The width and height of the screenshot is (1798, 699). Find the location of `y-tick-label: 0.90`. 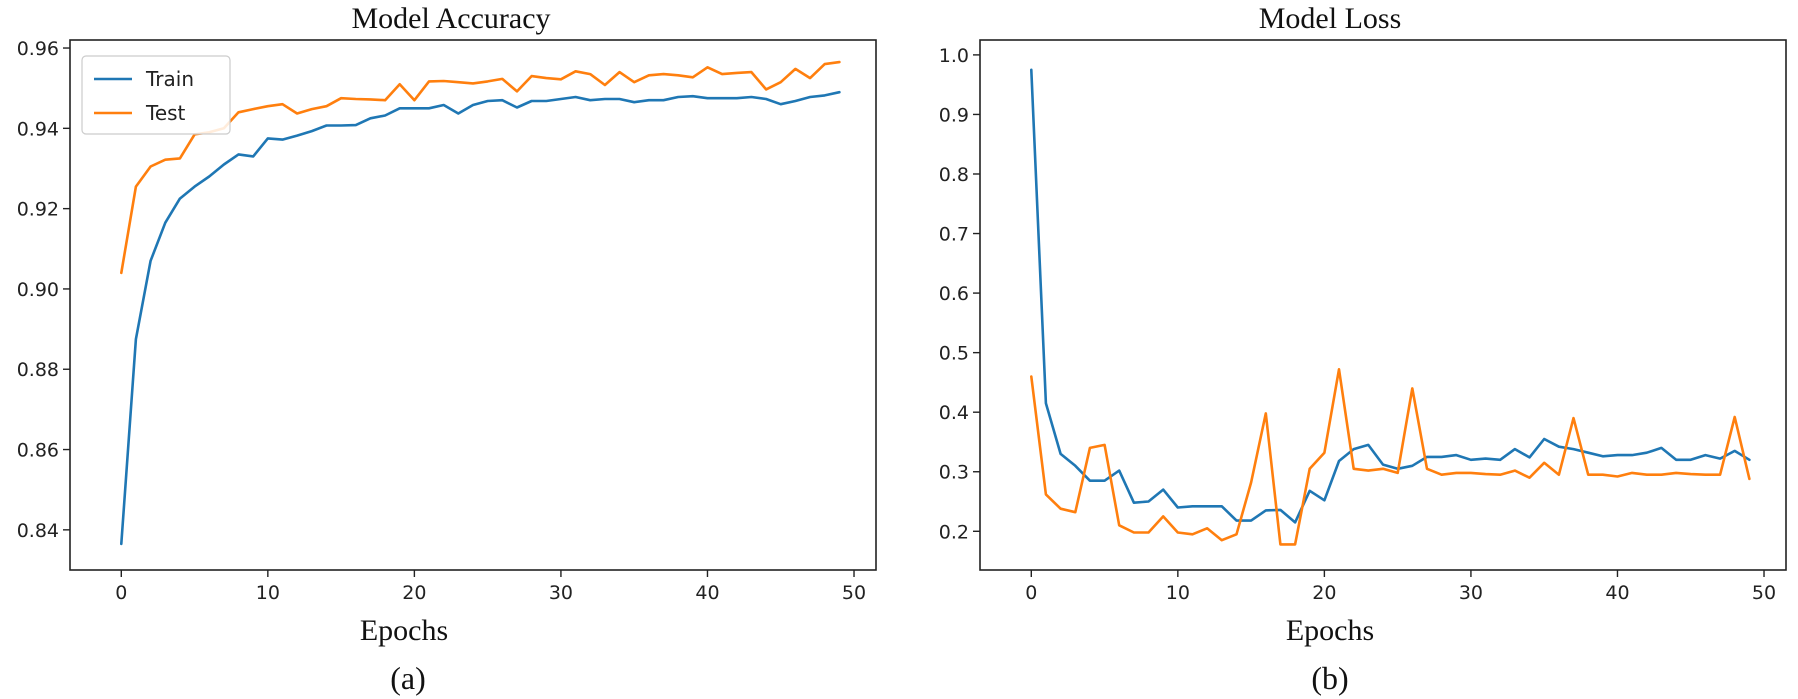

y-tick-label: 0.90 is located at coordinates (38, 290).